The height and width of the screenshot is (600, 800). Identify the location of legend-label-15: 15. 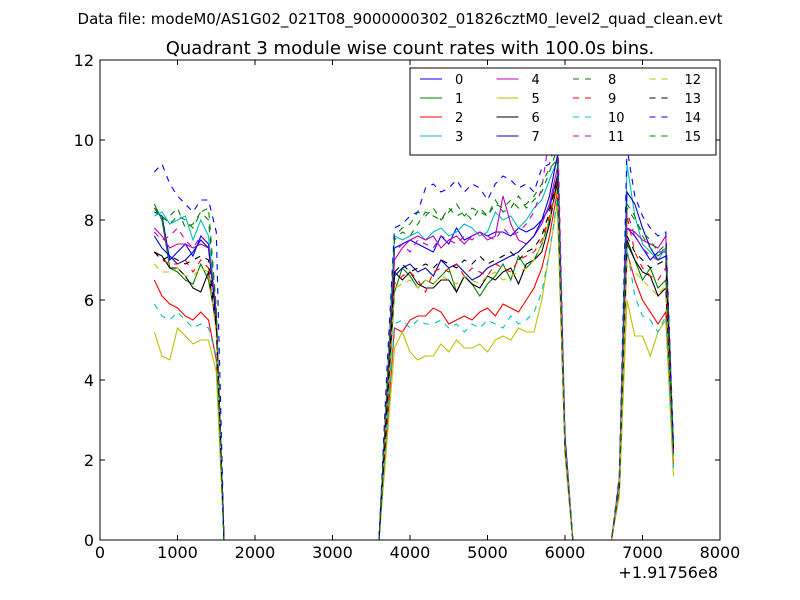
(693, 137).